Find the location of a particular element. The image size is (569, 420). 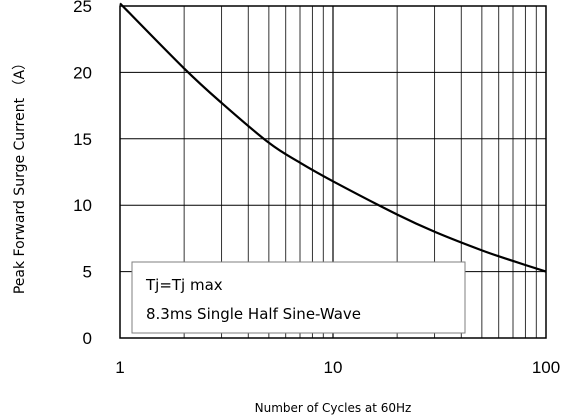

y-tick-label: 5 is located at coordinates (87, 272).